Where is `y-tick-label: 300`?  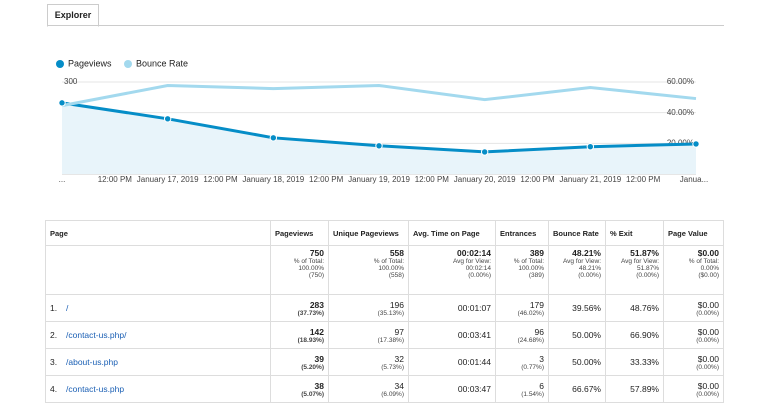
y-tick-label: 300 is located at coordinates (71, 81).